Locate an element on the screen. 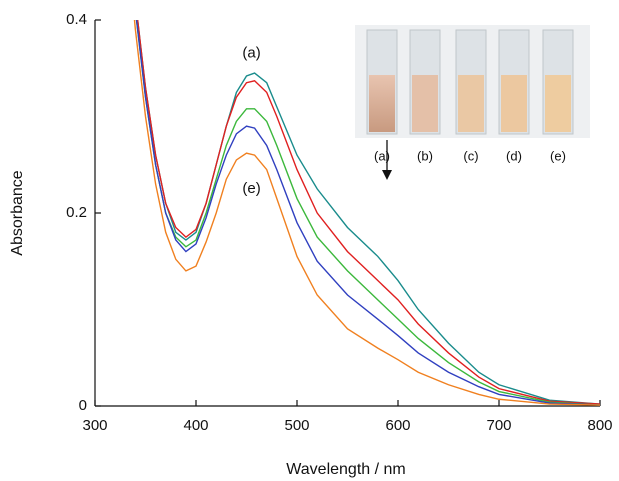 The height and width of the screenshot is (481, 619). annotation: (a) is located at coordinates (251, 53).